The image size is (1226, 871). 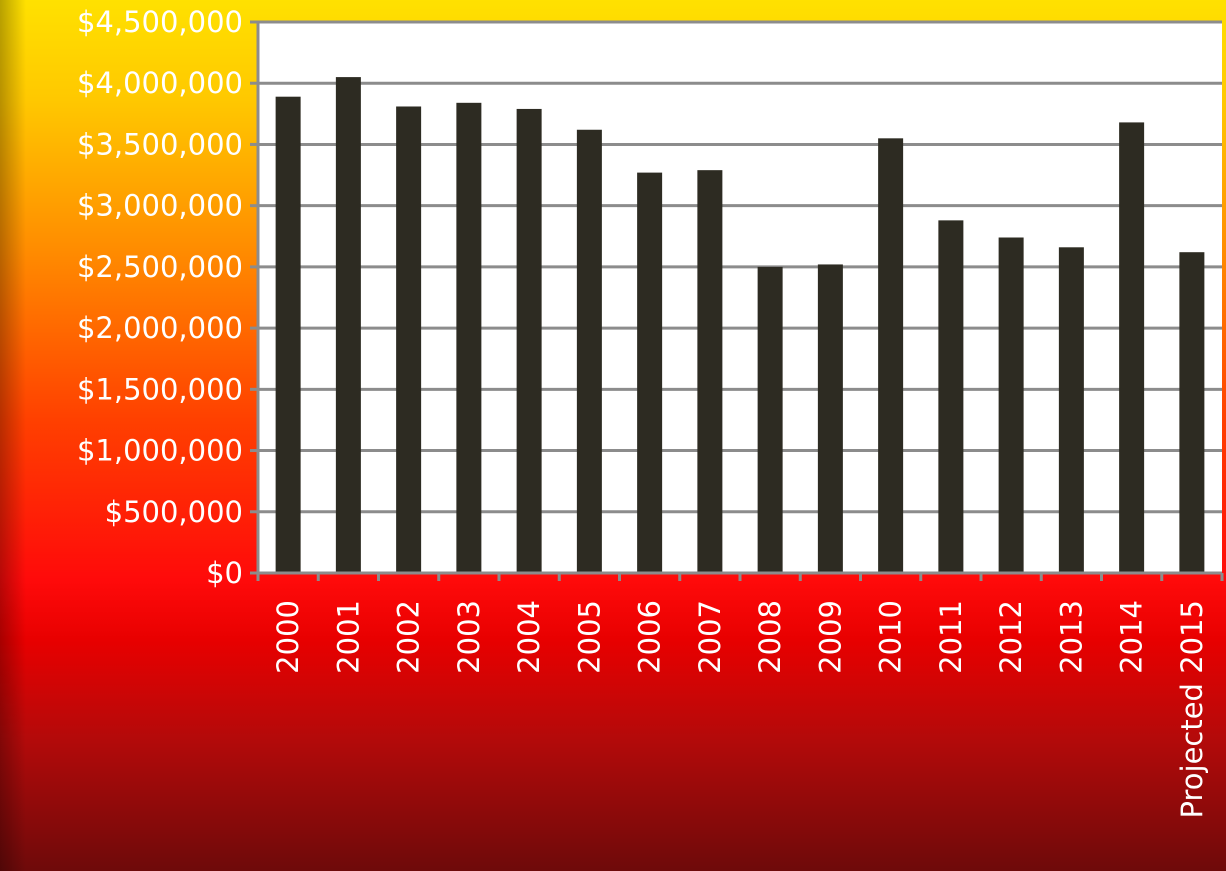 I want to click on y-tick-label: $500,000, so click(x=174, y=512).